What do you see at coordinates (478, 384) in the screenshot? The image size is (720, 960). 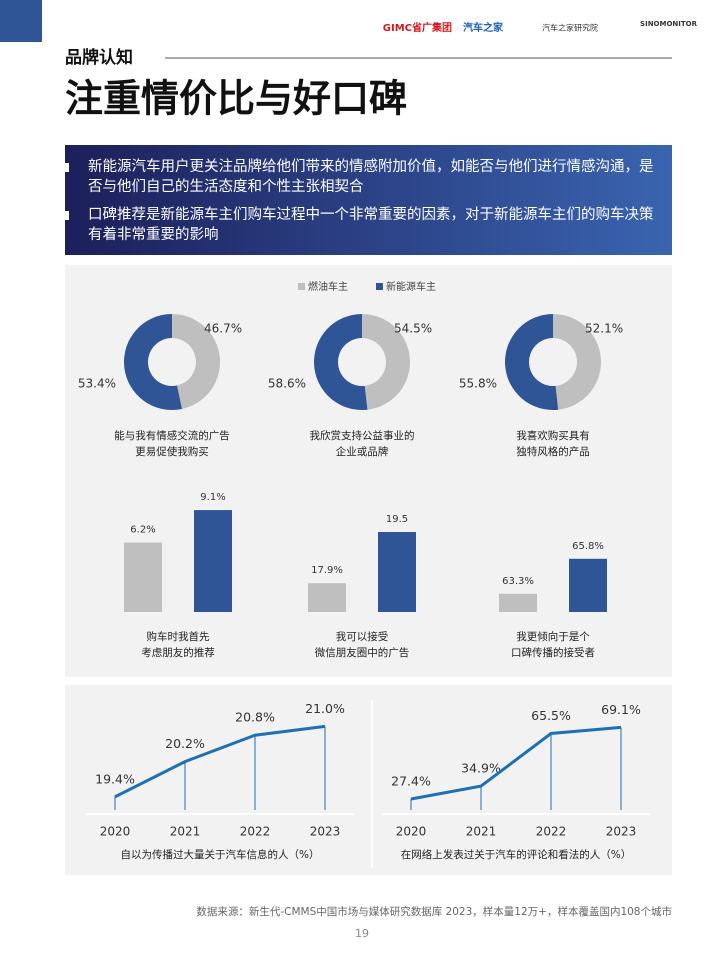 I see `data-label: 55.8%` at bounding box center [478, 384].